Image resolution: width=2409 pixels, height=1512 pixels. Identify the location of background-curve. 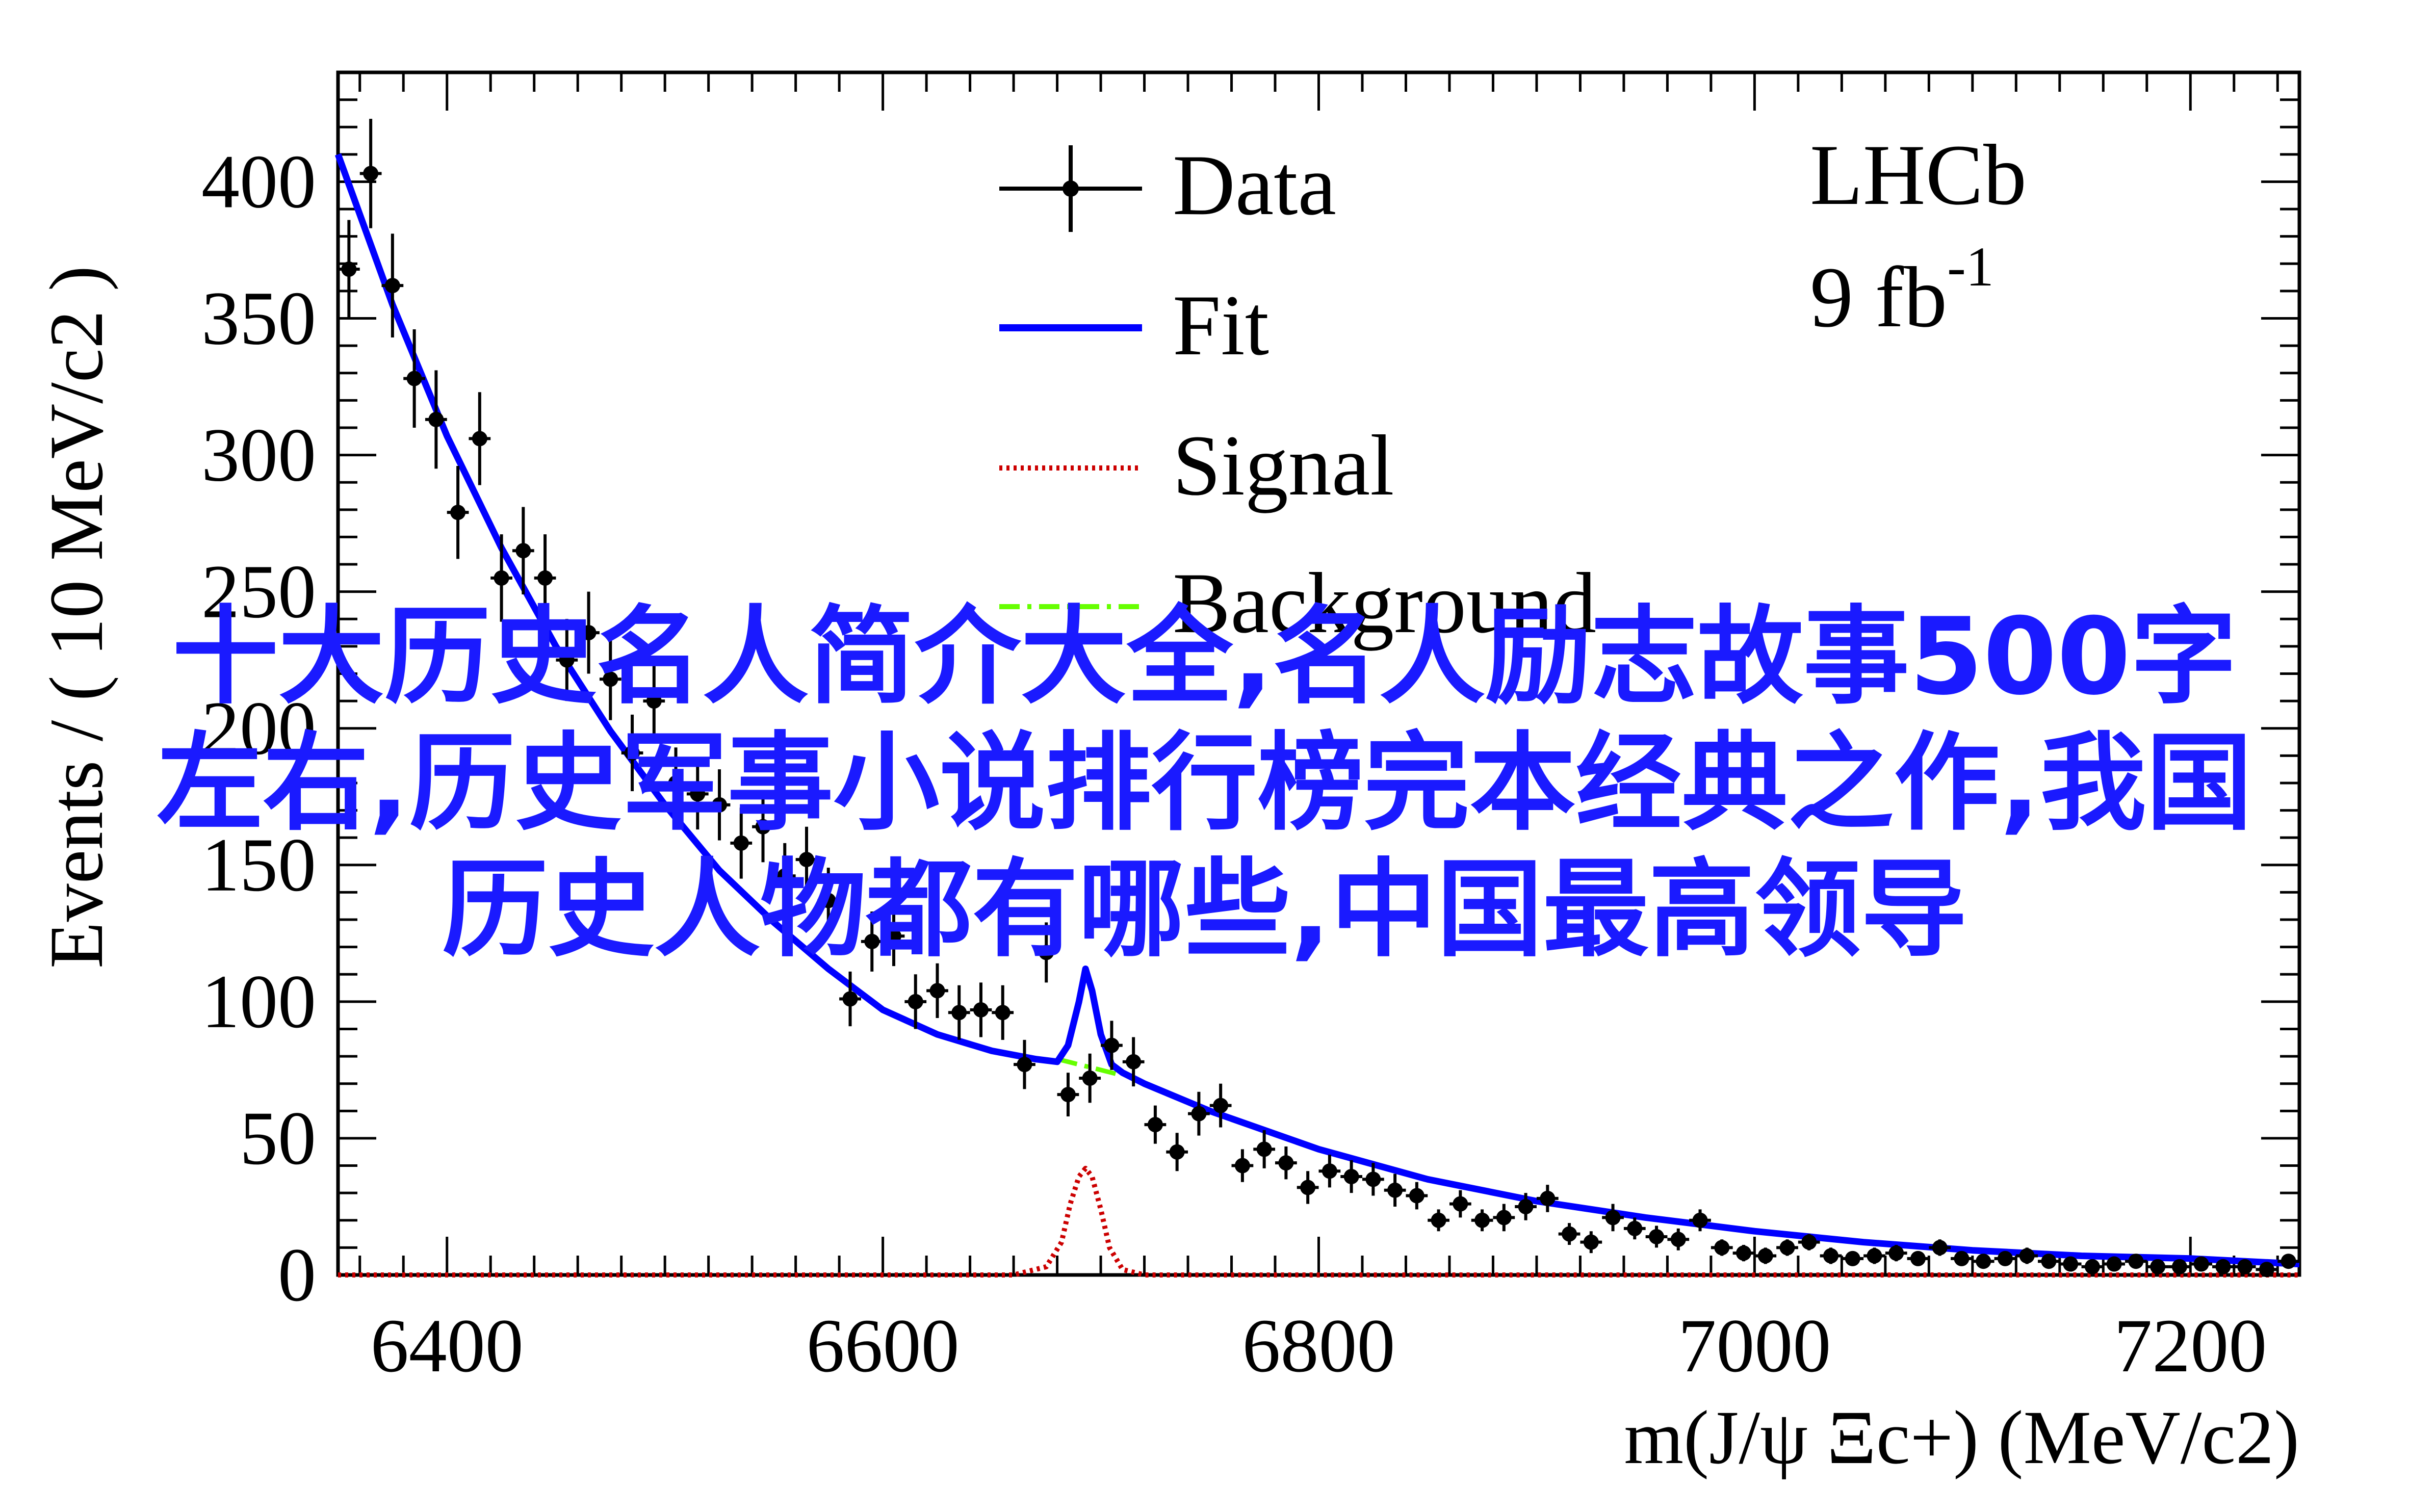
(1089, 1067).